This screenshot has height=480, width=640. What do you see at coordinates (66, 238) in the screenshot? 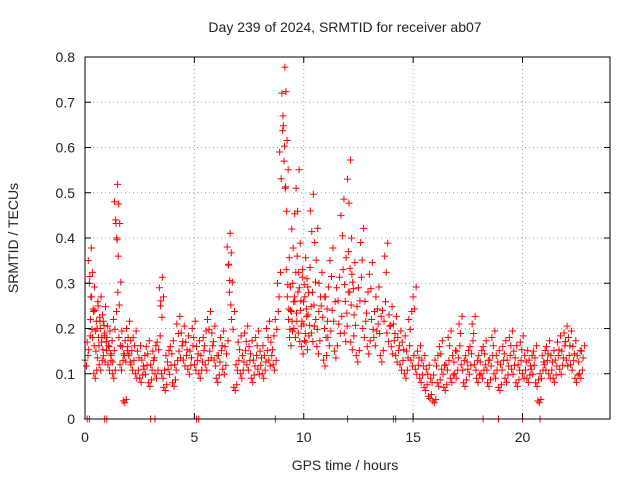
I see `y-tick-label: 0.4` at bounding box center [66, 238].